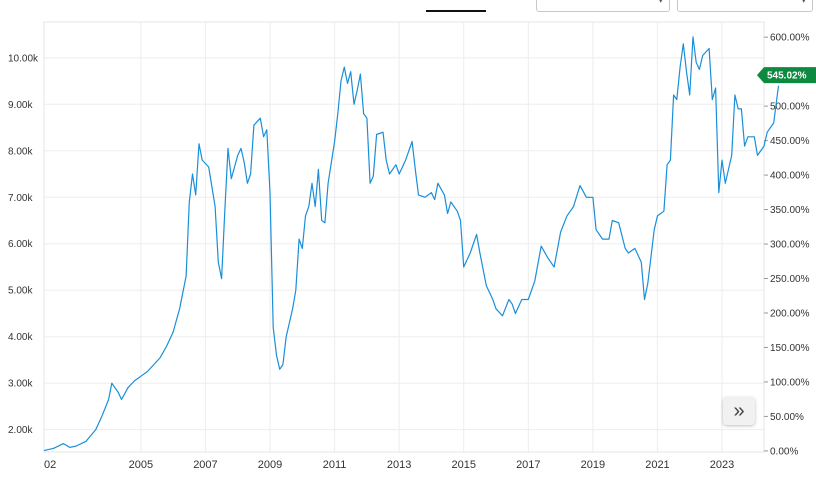 The height and width of the screenshot is (492, 816). Describe the element at coordinates (790, 176) in the screenshot. I see `y-right-tick-label: 400.00%` at that location.